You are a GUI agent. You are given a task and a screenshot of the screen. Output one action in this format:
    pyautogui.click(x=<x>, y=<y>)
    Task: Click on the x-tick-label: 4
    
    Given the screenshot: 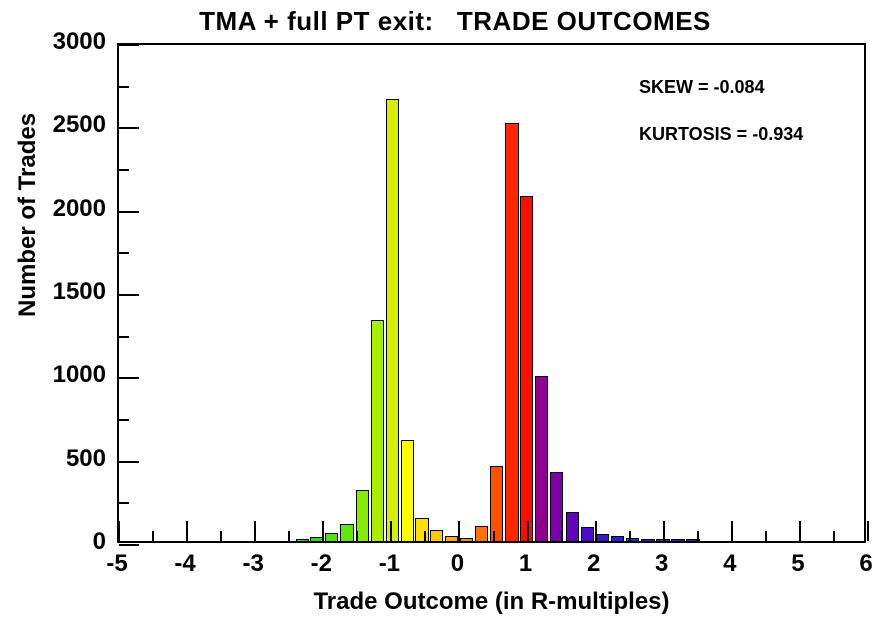 What is the action you would take?
    pyautogui.click(x=730, y=563)
    